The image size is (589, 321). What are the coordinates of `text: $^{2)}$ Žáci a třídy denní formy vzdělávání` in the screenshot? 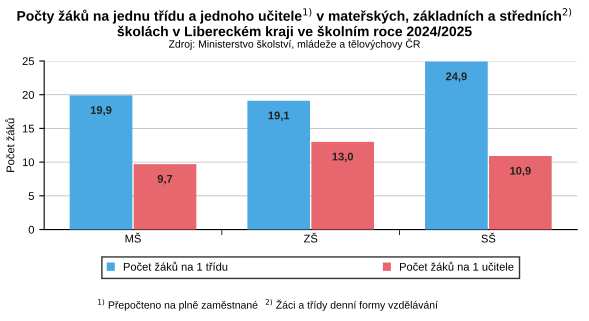 It's located at (352, 305).